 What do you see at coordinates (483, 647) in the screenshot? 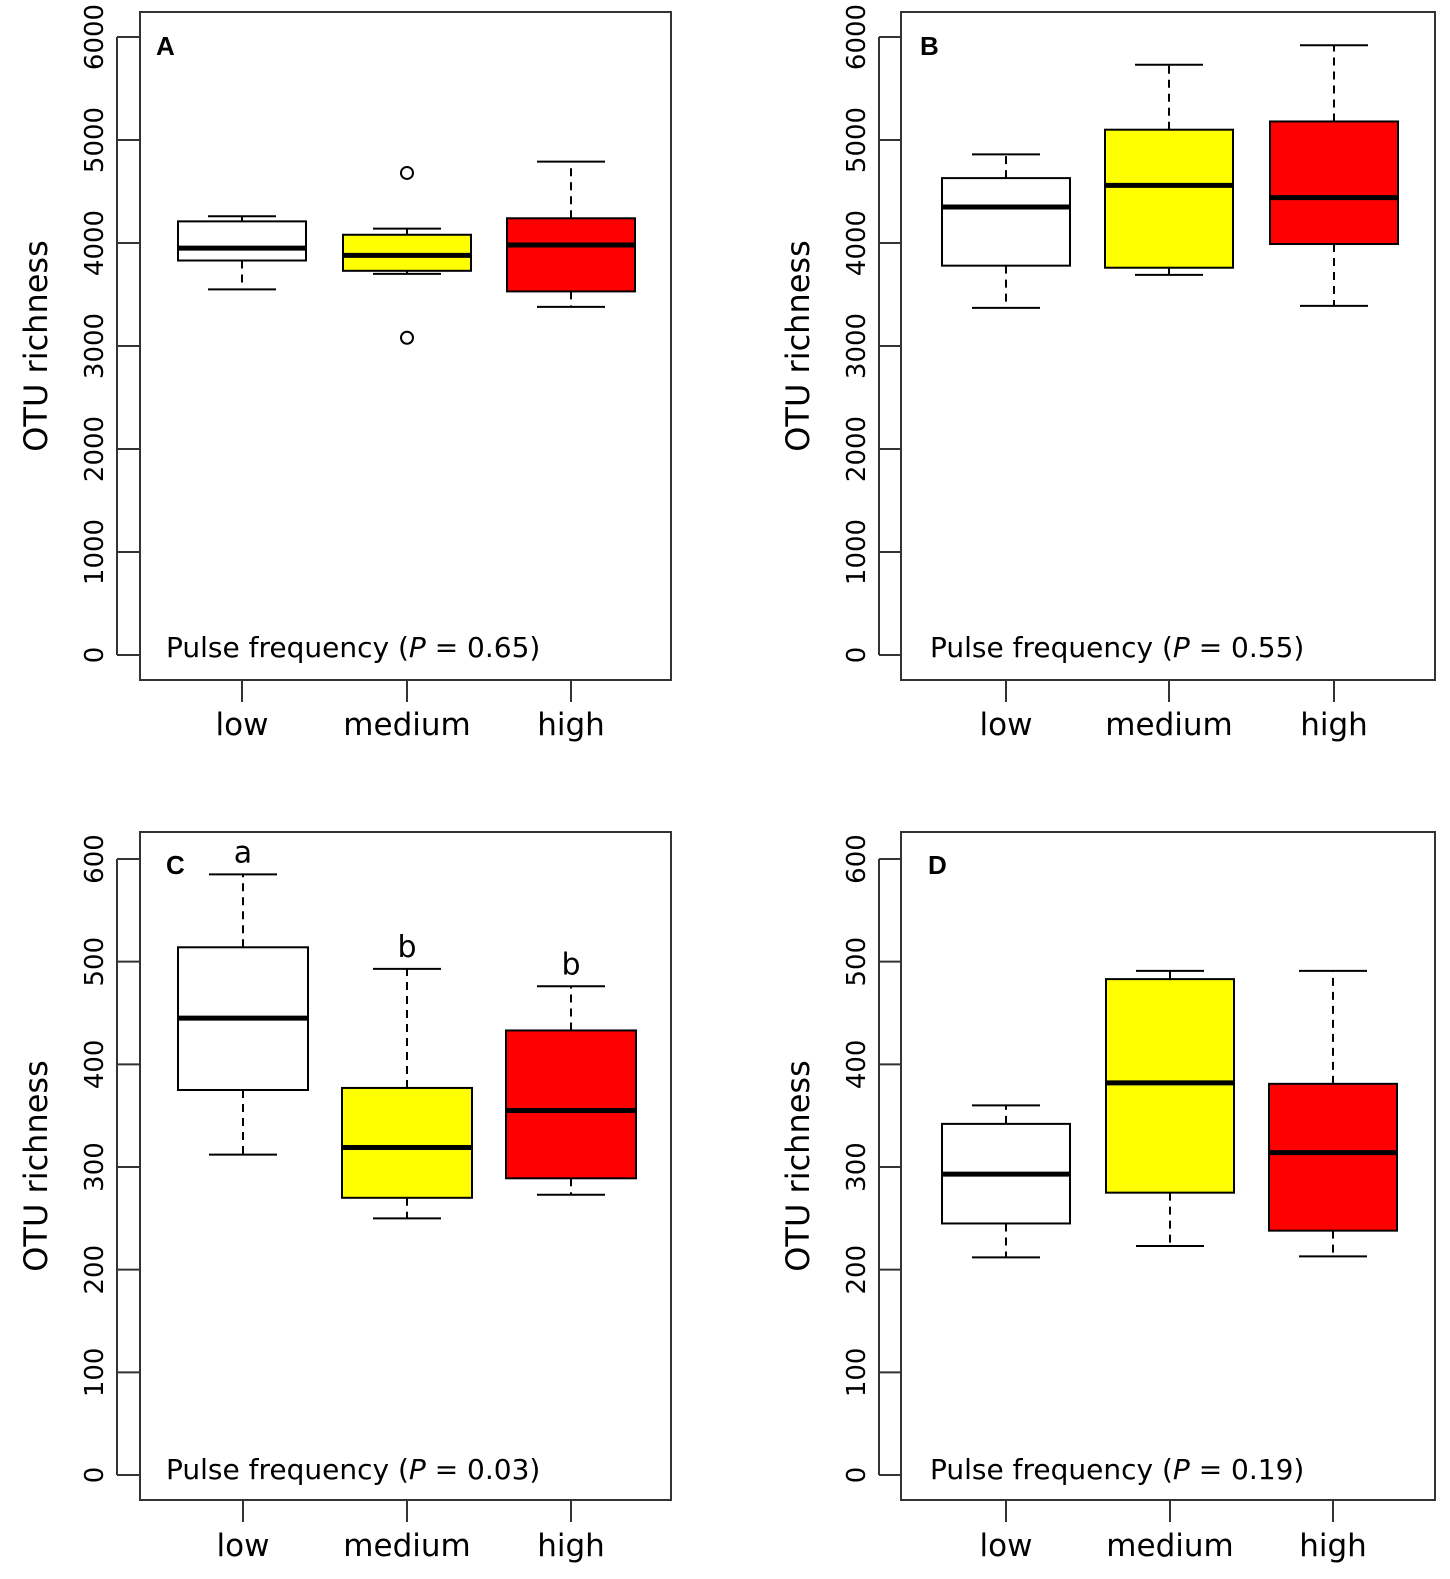
I see `annotation-suffix: = 0.65)` at bounding box center [483, 647].